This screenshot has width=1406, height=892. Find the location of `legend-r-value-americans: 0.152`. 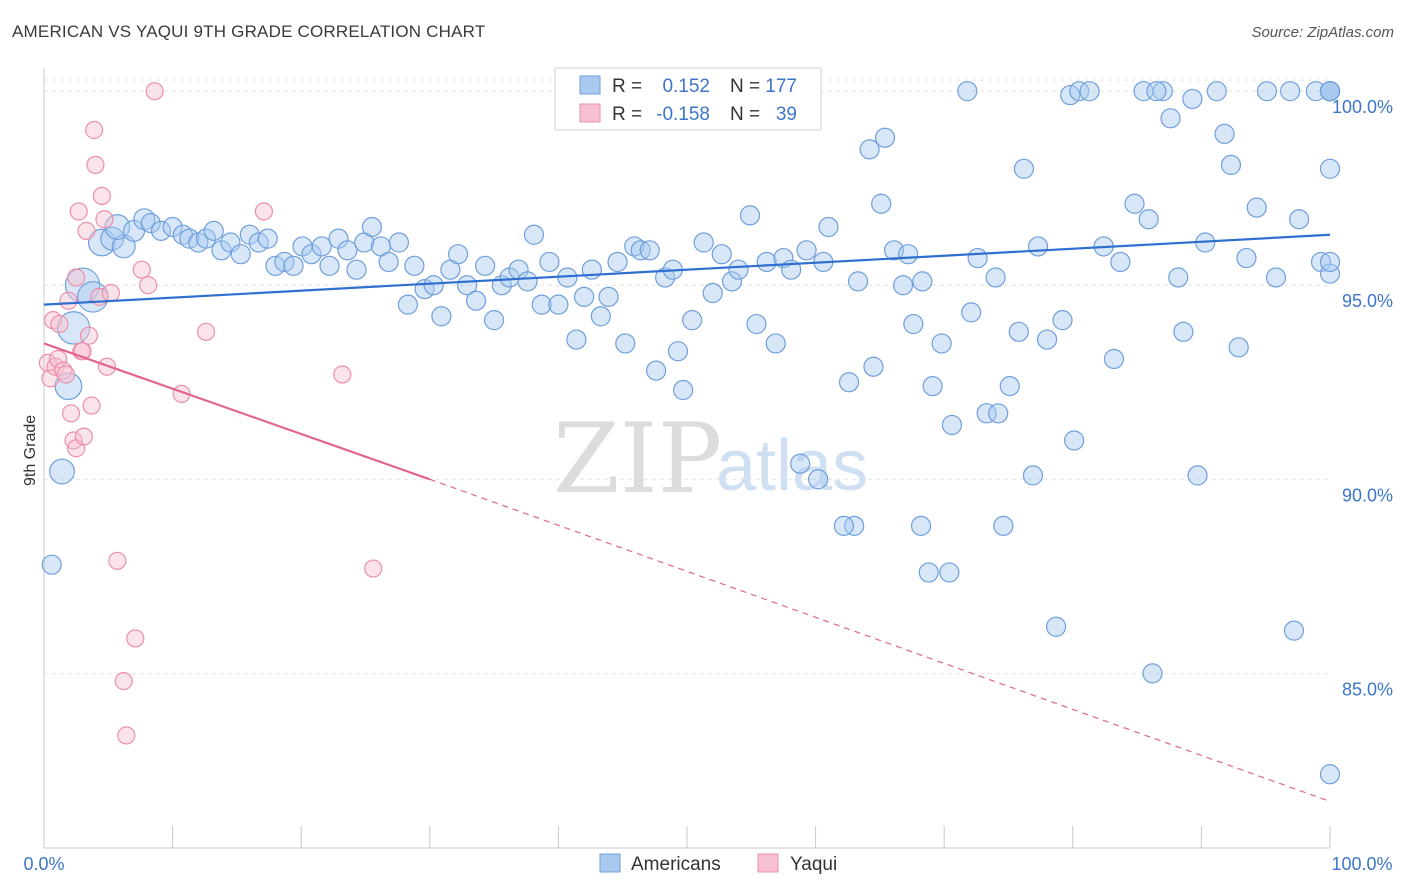

legend-r-value-americans: 0.152 is located at coordinates (686, 86).